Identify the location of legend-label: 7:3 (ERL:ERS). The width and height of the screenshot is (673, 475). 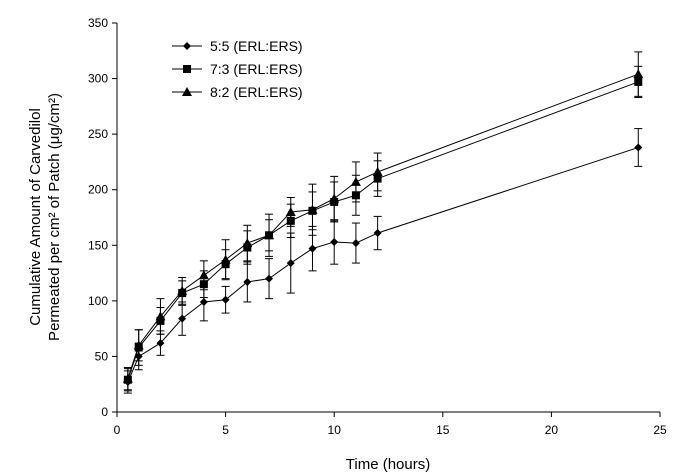
(256, 69).